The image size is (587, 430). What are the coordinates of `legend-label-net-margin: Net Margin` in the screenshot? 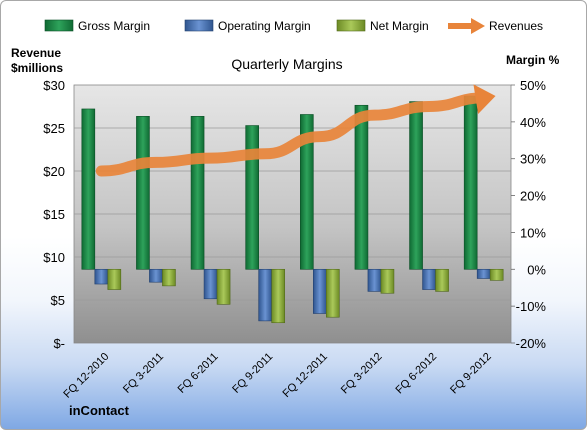 It's located at (399, 26).